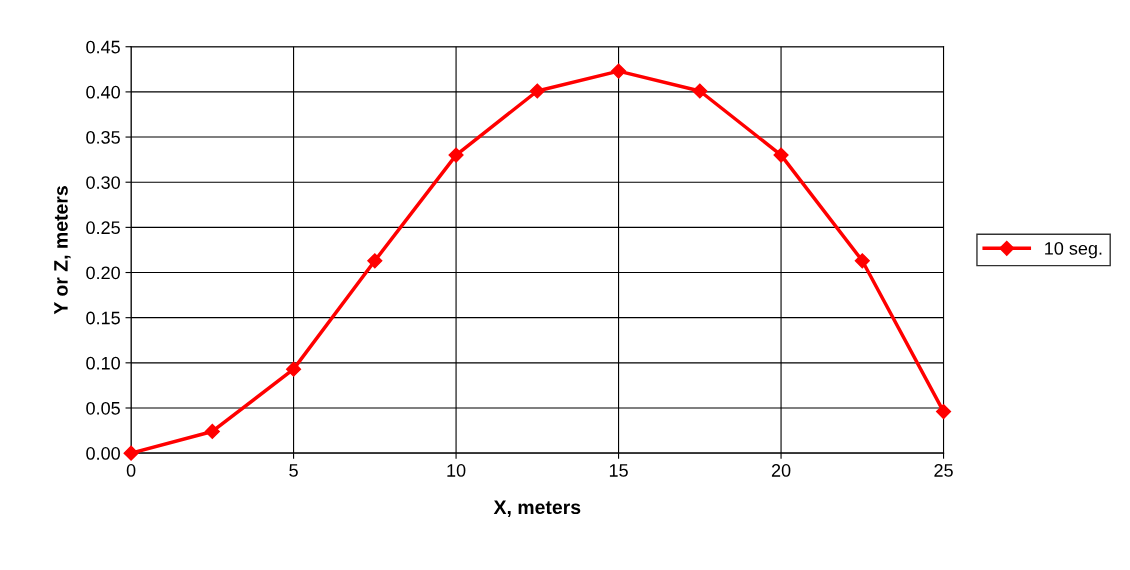 This screenshot has height=570, width=1130. Describe the element at coordinates (537, 508) in the screenshot. I see `x-axis-title: X, meters` at that location.